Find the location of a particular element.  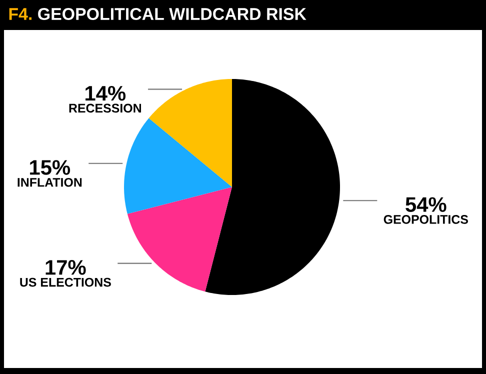

data-label: 54% is located at coordinates (426, 204).